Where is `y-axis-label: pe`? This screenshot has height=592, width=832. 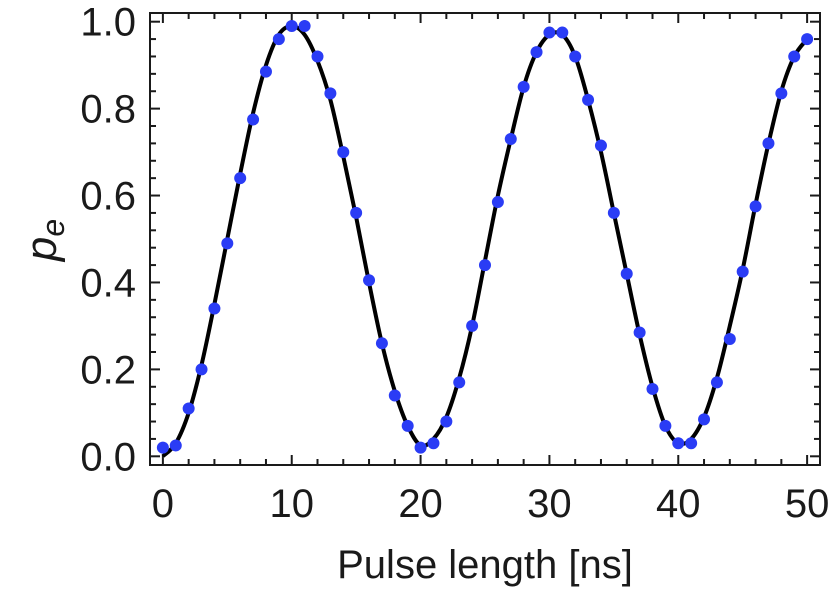 y-axis-label: pe is located at coordinates (44, 241).